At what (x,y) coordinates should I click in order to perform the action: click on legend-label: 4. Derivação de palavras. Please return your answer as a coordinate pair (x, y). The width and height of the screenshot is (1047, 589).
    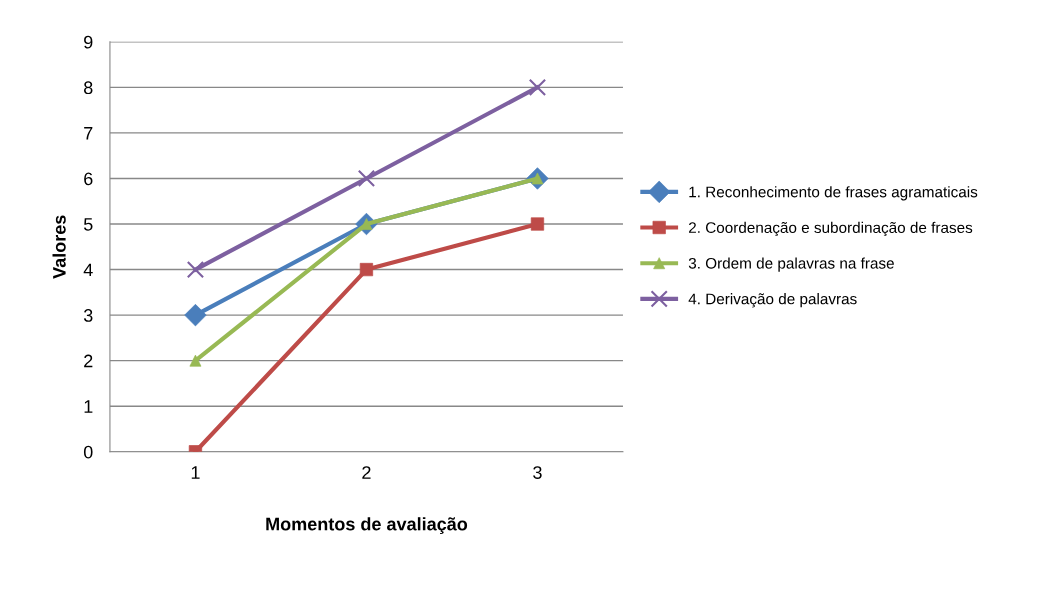
    Looking at the image, I should click on (772, 300).